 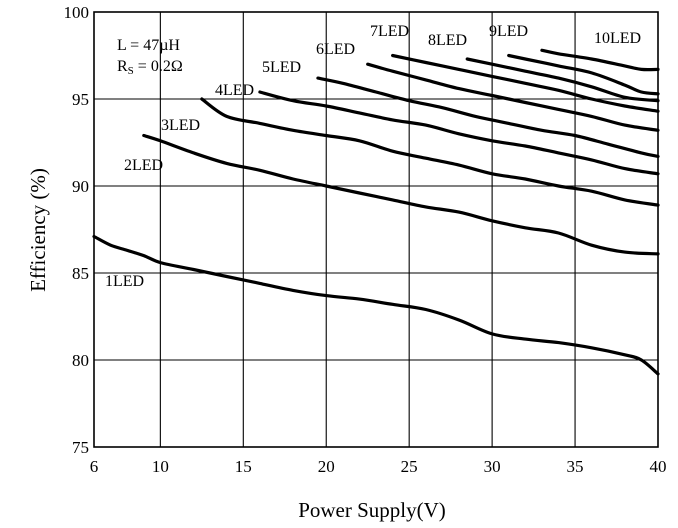 What do you see at coordinates (80, 186) in the screenshot?
I see `y-tick-label: 90` at bounding box center [80, 186].